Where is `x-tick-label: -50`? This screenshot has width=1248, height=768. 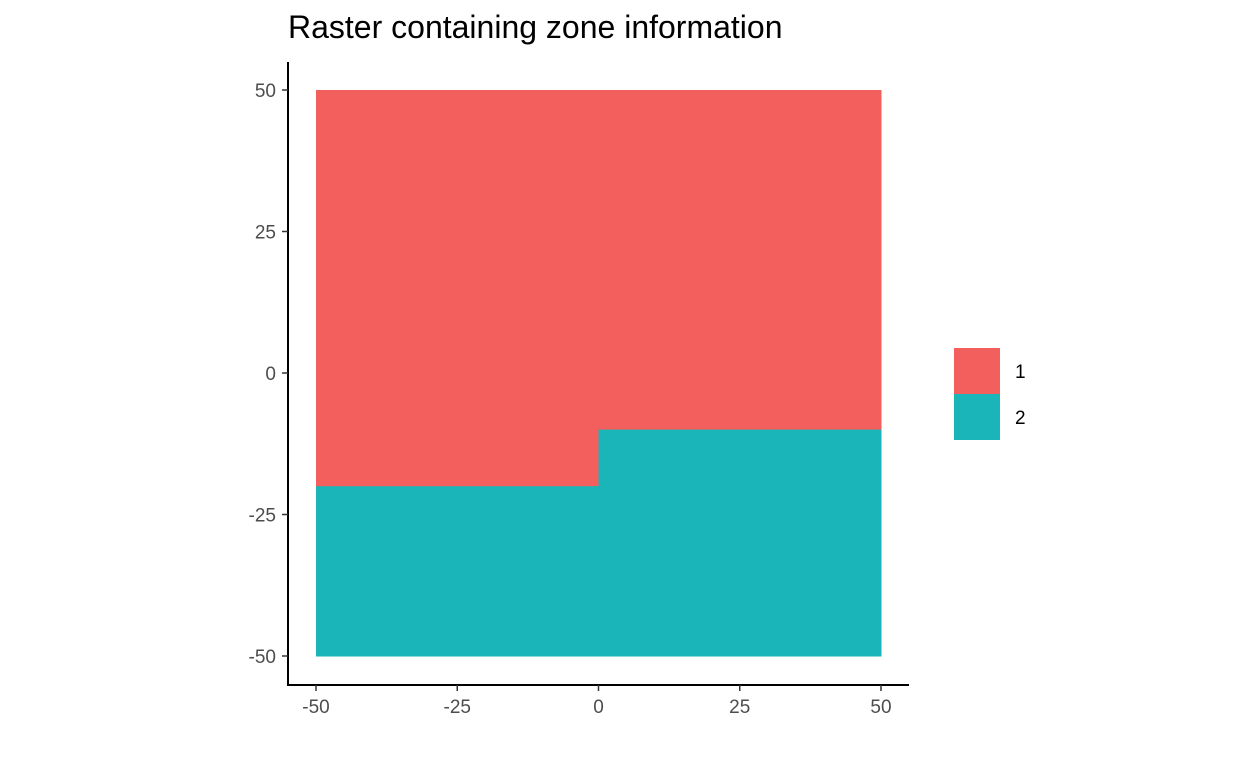 x-tick-label: -50 is located at coordinates (315, 707).